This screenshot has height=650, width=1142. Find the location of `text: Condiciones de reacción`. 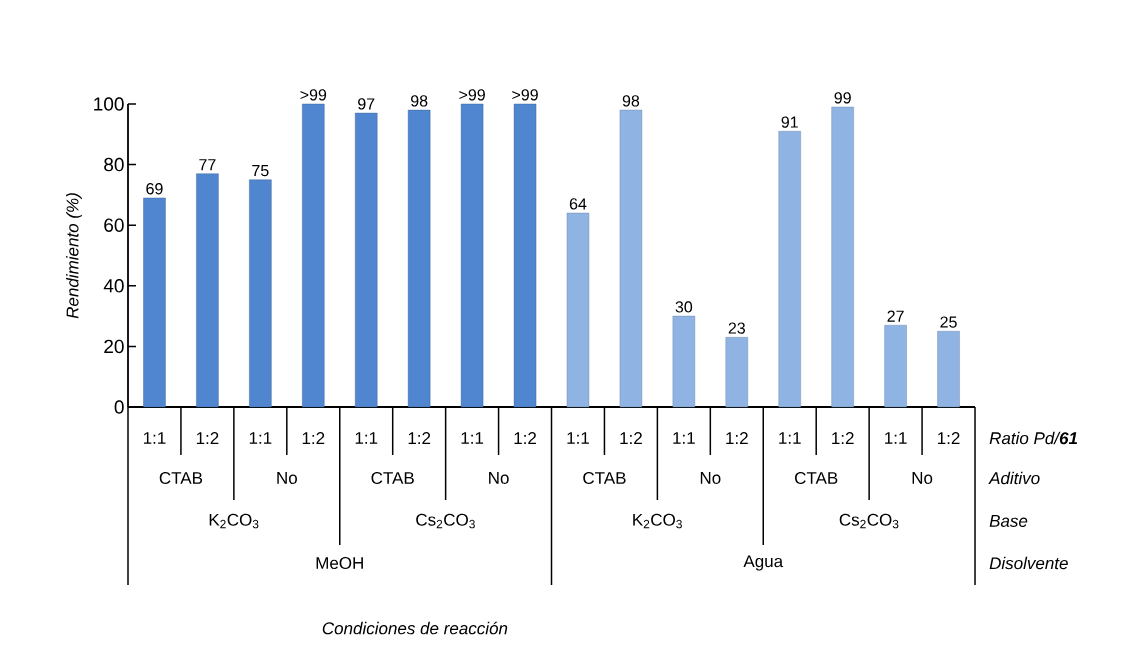

text: Condiciones de reacción is located at coordinates (415, 628).